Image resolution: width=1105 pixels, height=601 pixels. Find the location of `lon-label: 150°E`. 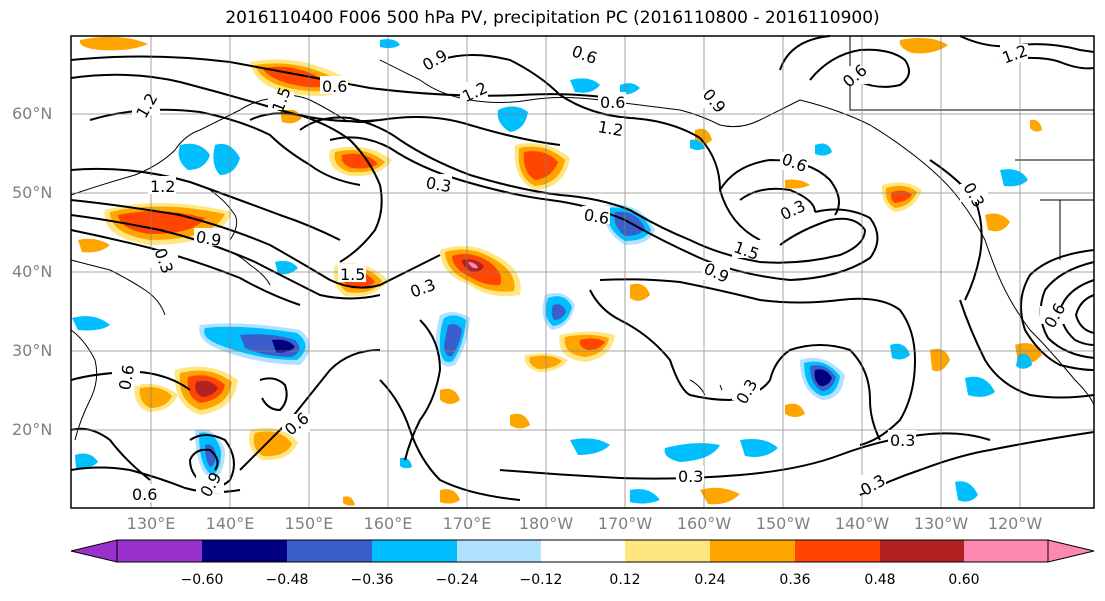

lon-label: 150°E is located at coordinates (309, 523).